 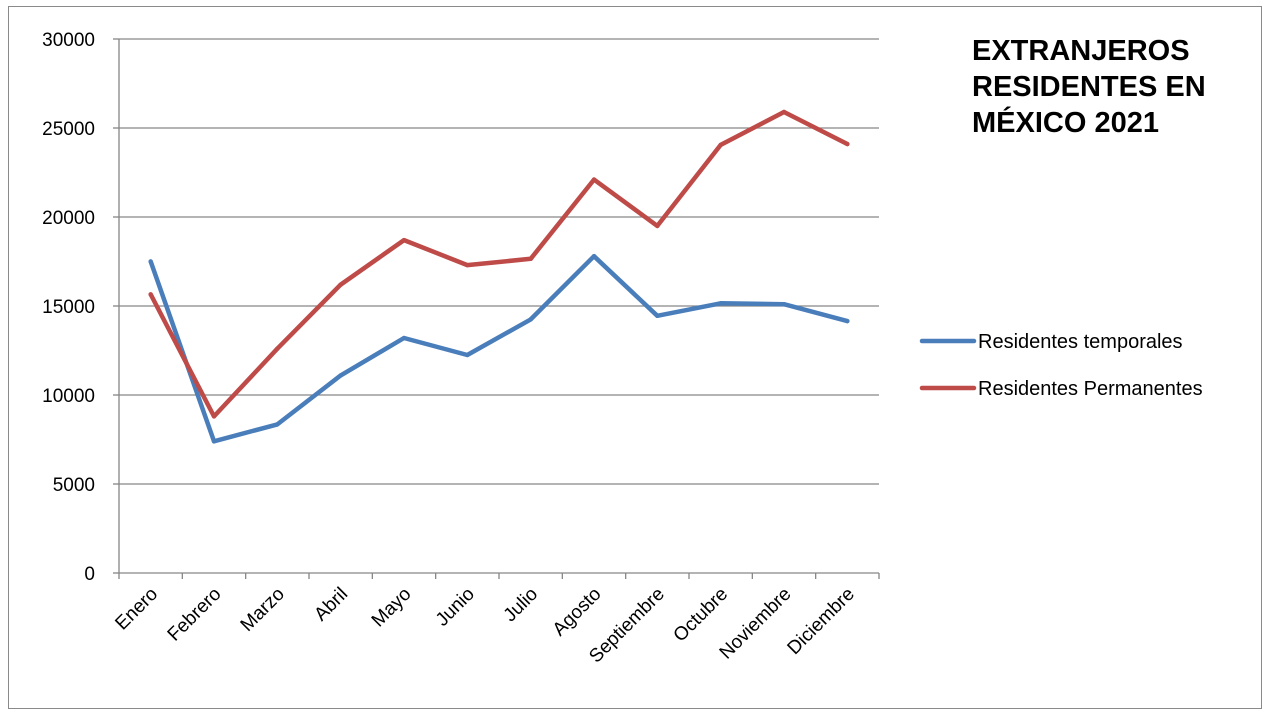 I want to click on x-tick-label: Enero, so click(x=137, y=609).